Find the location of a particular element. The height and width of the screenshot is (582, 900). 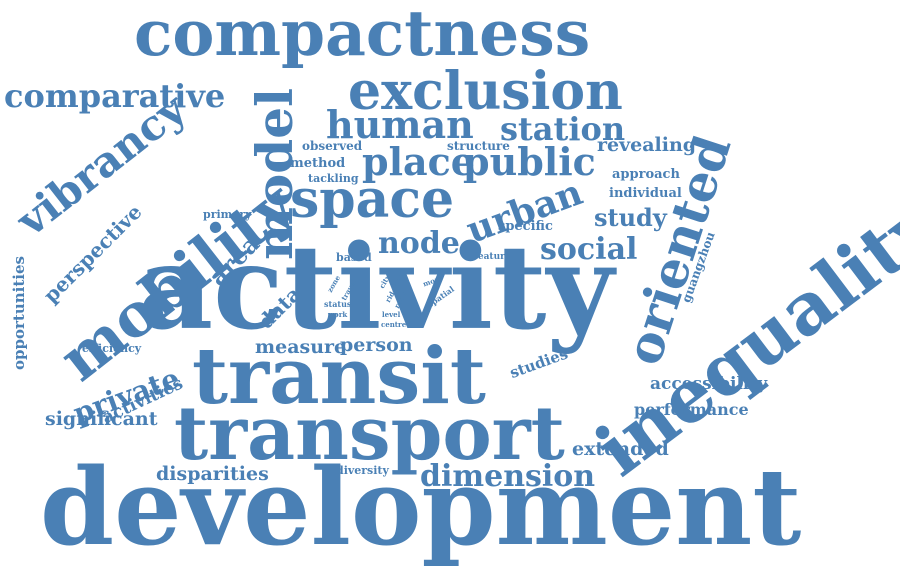

word-node: node is located at coordinates (419, 243).